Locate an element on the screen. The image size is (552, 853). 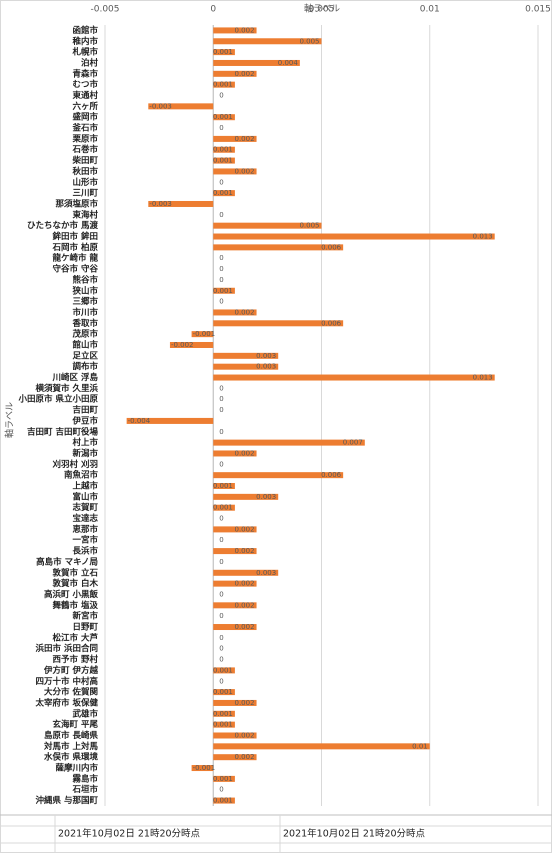
y-tick-label: 香取市 is located at coordinates (84, 323).